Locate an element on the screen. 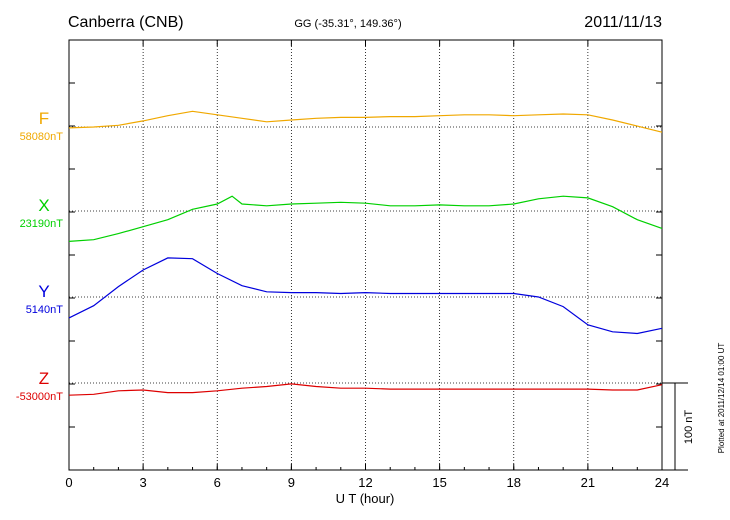  x-tick-label: 24 is located at coordinates (662, 482).